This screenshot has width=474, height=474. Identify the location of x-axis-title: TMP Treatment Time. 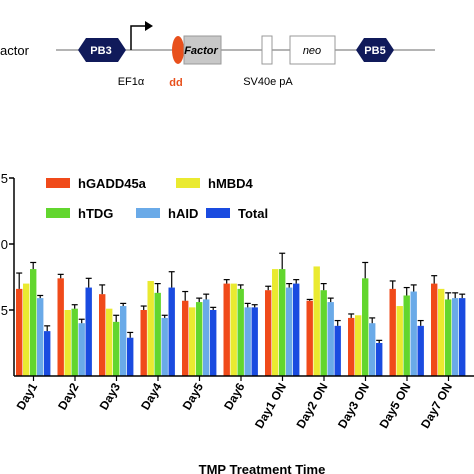
(262, 468).